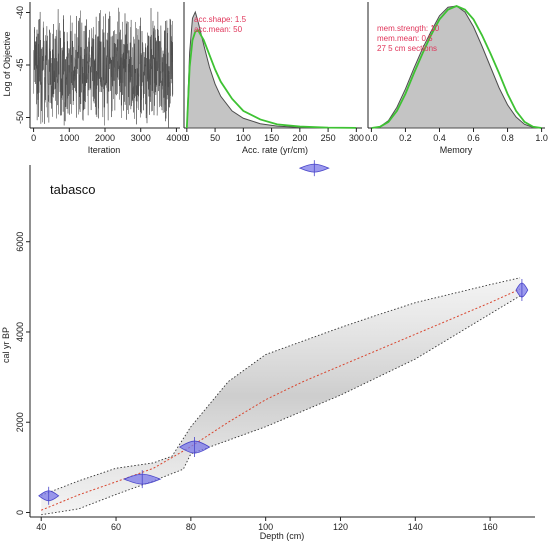 This screenshot has height=545, width=550. I want to click on trace-y-tick-label: -45, so click(20, 64).